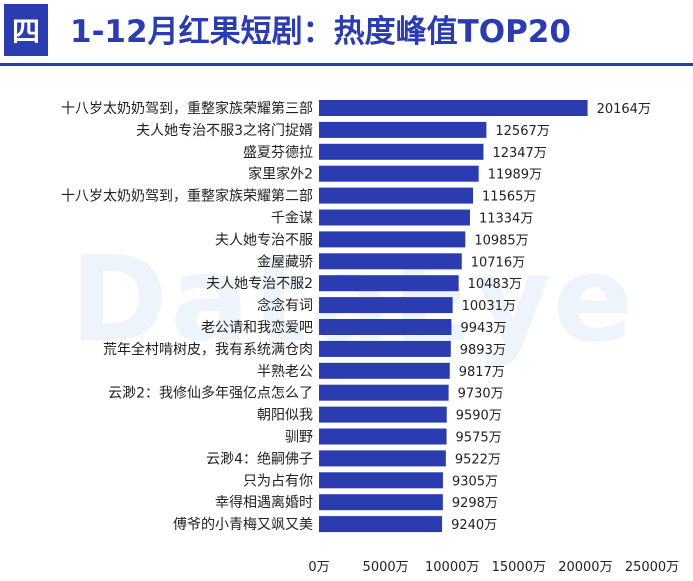 This screenshot has height=581, width=693. What do you see at coordinates (475, 503) in the screenshot?
I see `value-label: 9298万` at bounding box center [475, 503].